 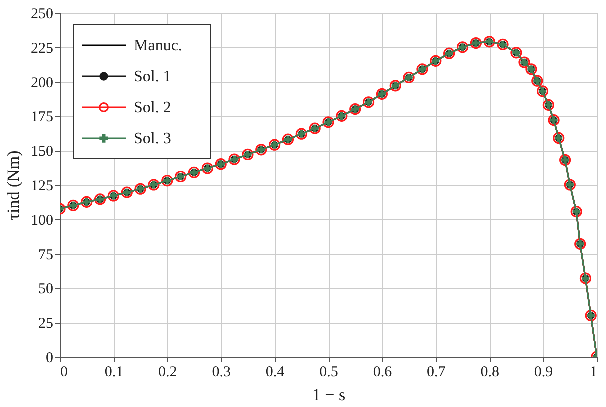 I want to click on x-tick-label: 0.1, so click(x=114, y=372).